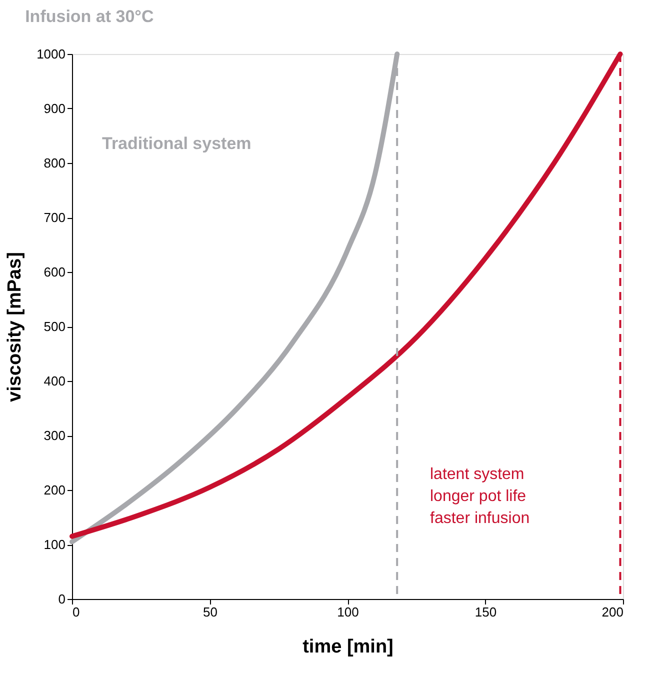  Describe the element at coordinates (15, 327) in the screenshot. I see `y-axis-title: viscosity [mPas]` at that location.